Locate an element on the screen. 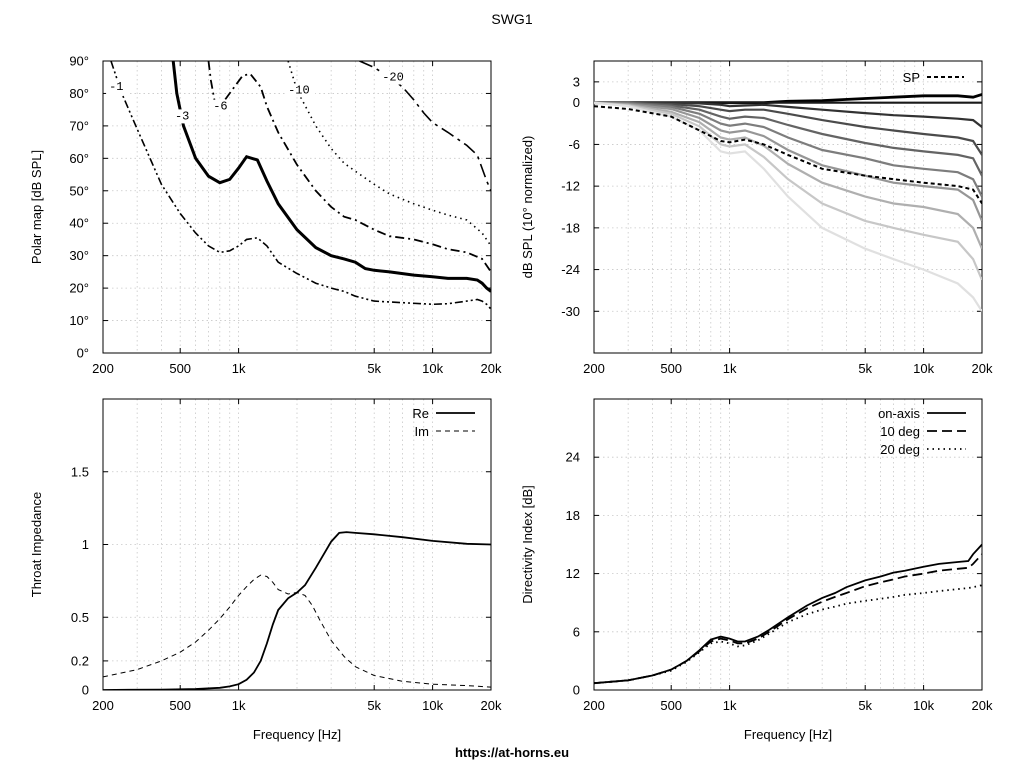 This screenshot has width=1024, height=768. series-line-20deg is located at coordinates (788, 114).